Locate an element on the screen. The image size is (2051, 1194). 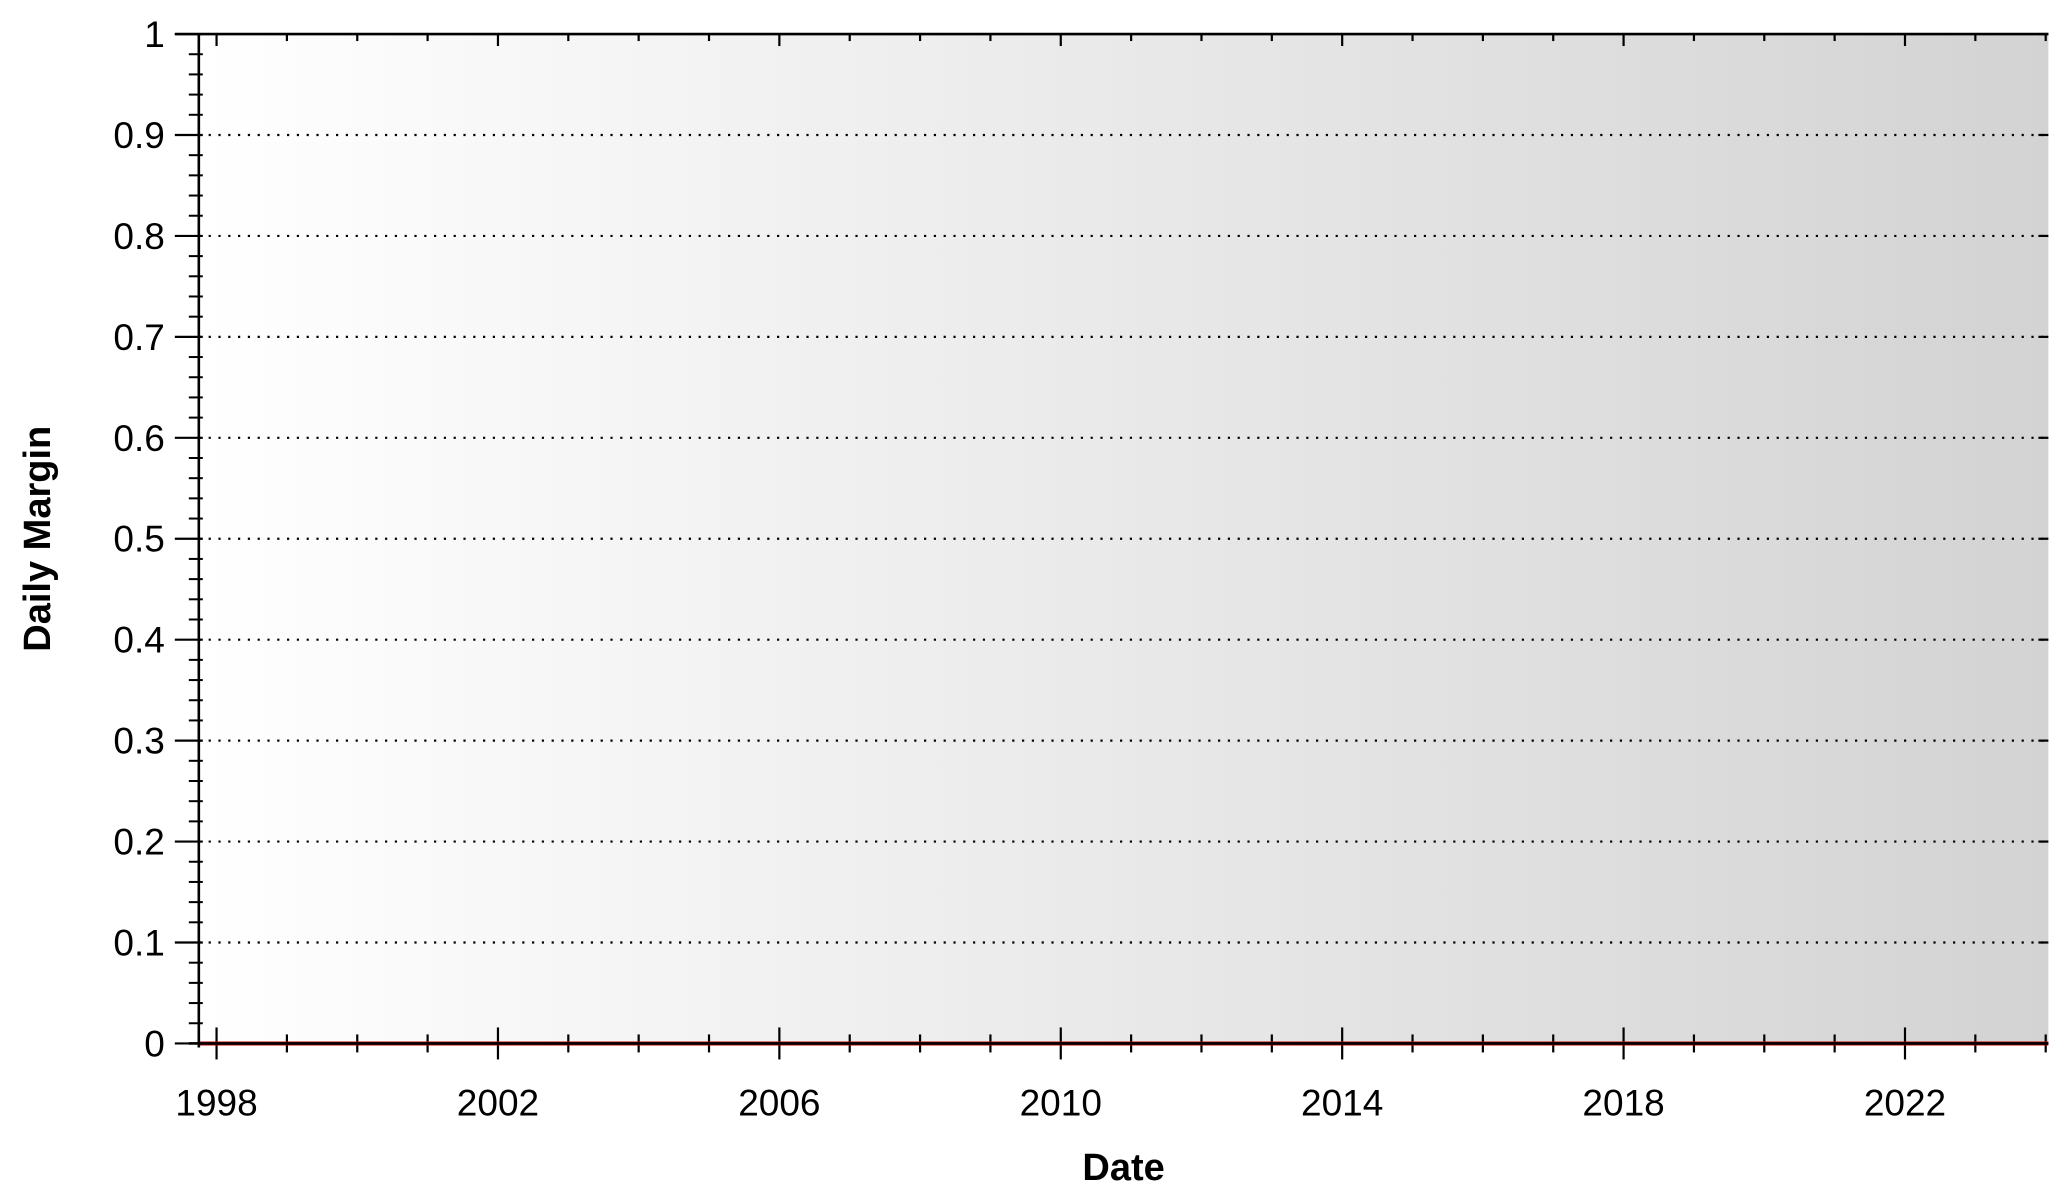
x-tick-label: 2006 is located at coordinates (779, 1102).